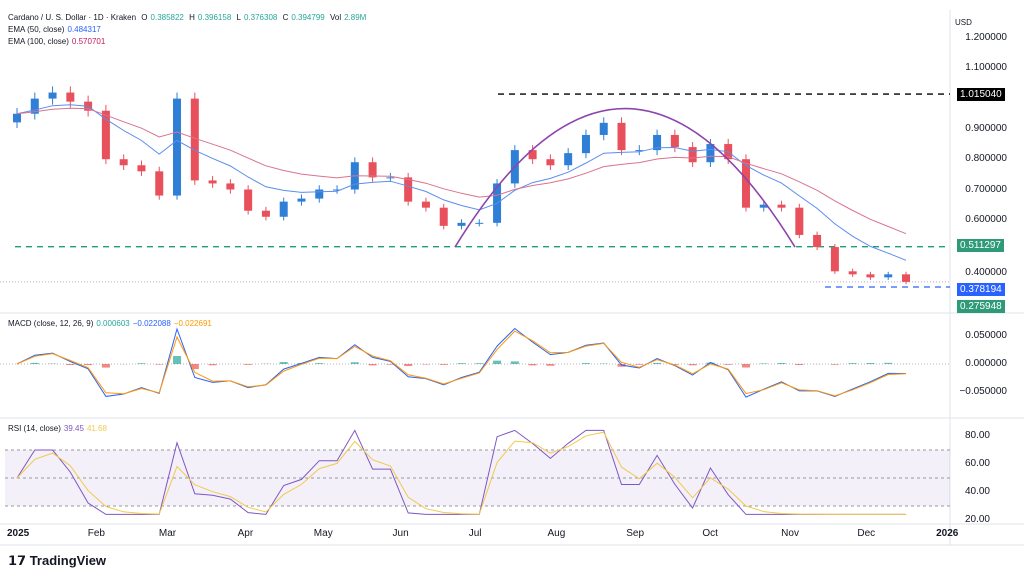 Image resolution: width=1024 pixels, height=579 pixels. What do you see at coordinates (986, 335) in the screenshot?
I see `macd-tick: 0.050000` at bounding box center [986, 335].